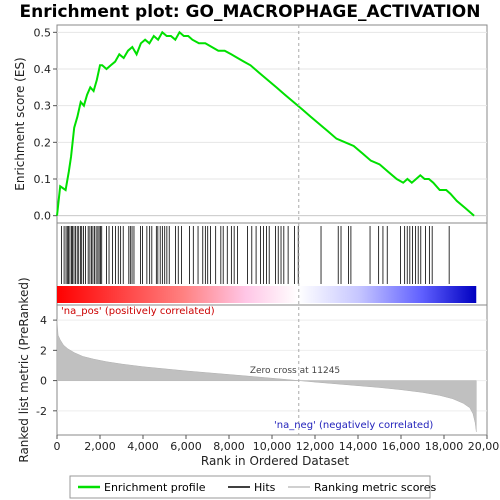 This screenshot has width=500, height=500. I want to click on metric-y-axis-title: Ranked list metric (PreRanked), so click(24, 369).